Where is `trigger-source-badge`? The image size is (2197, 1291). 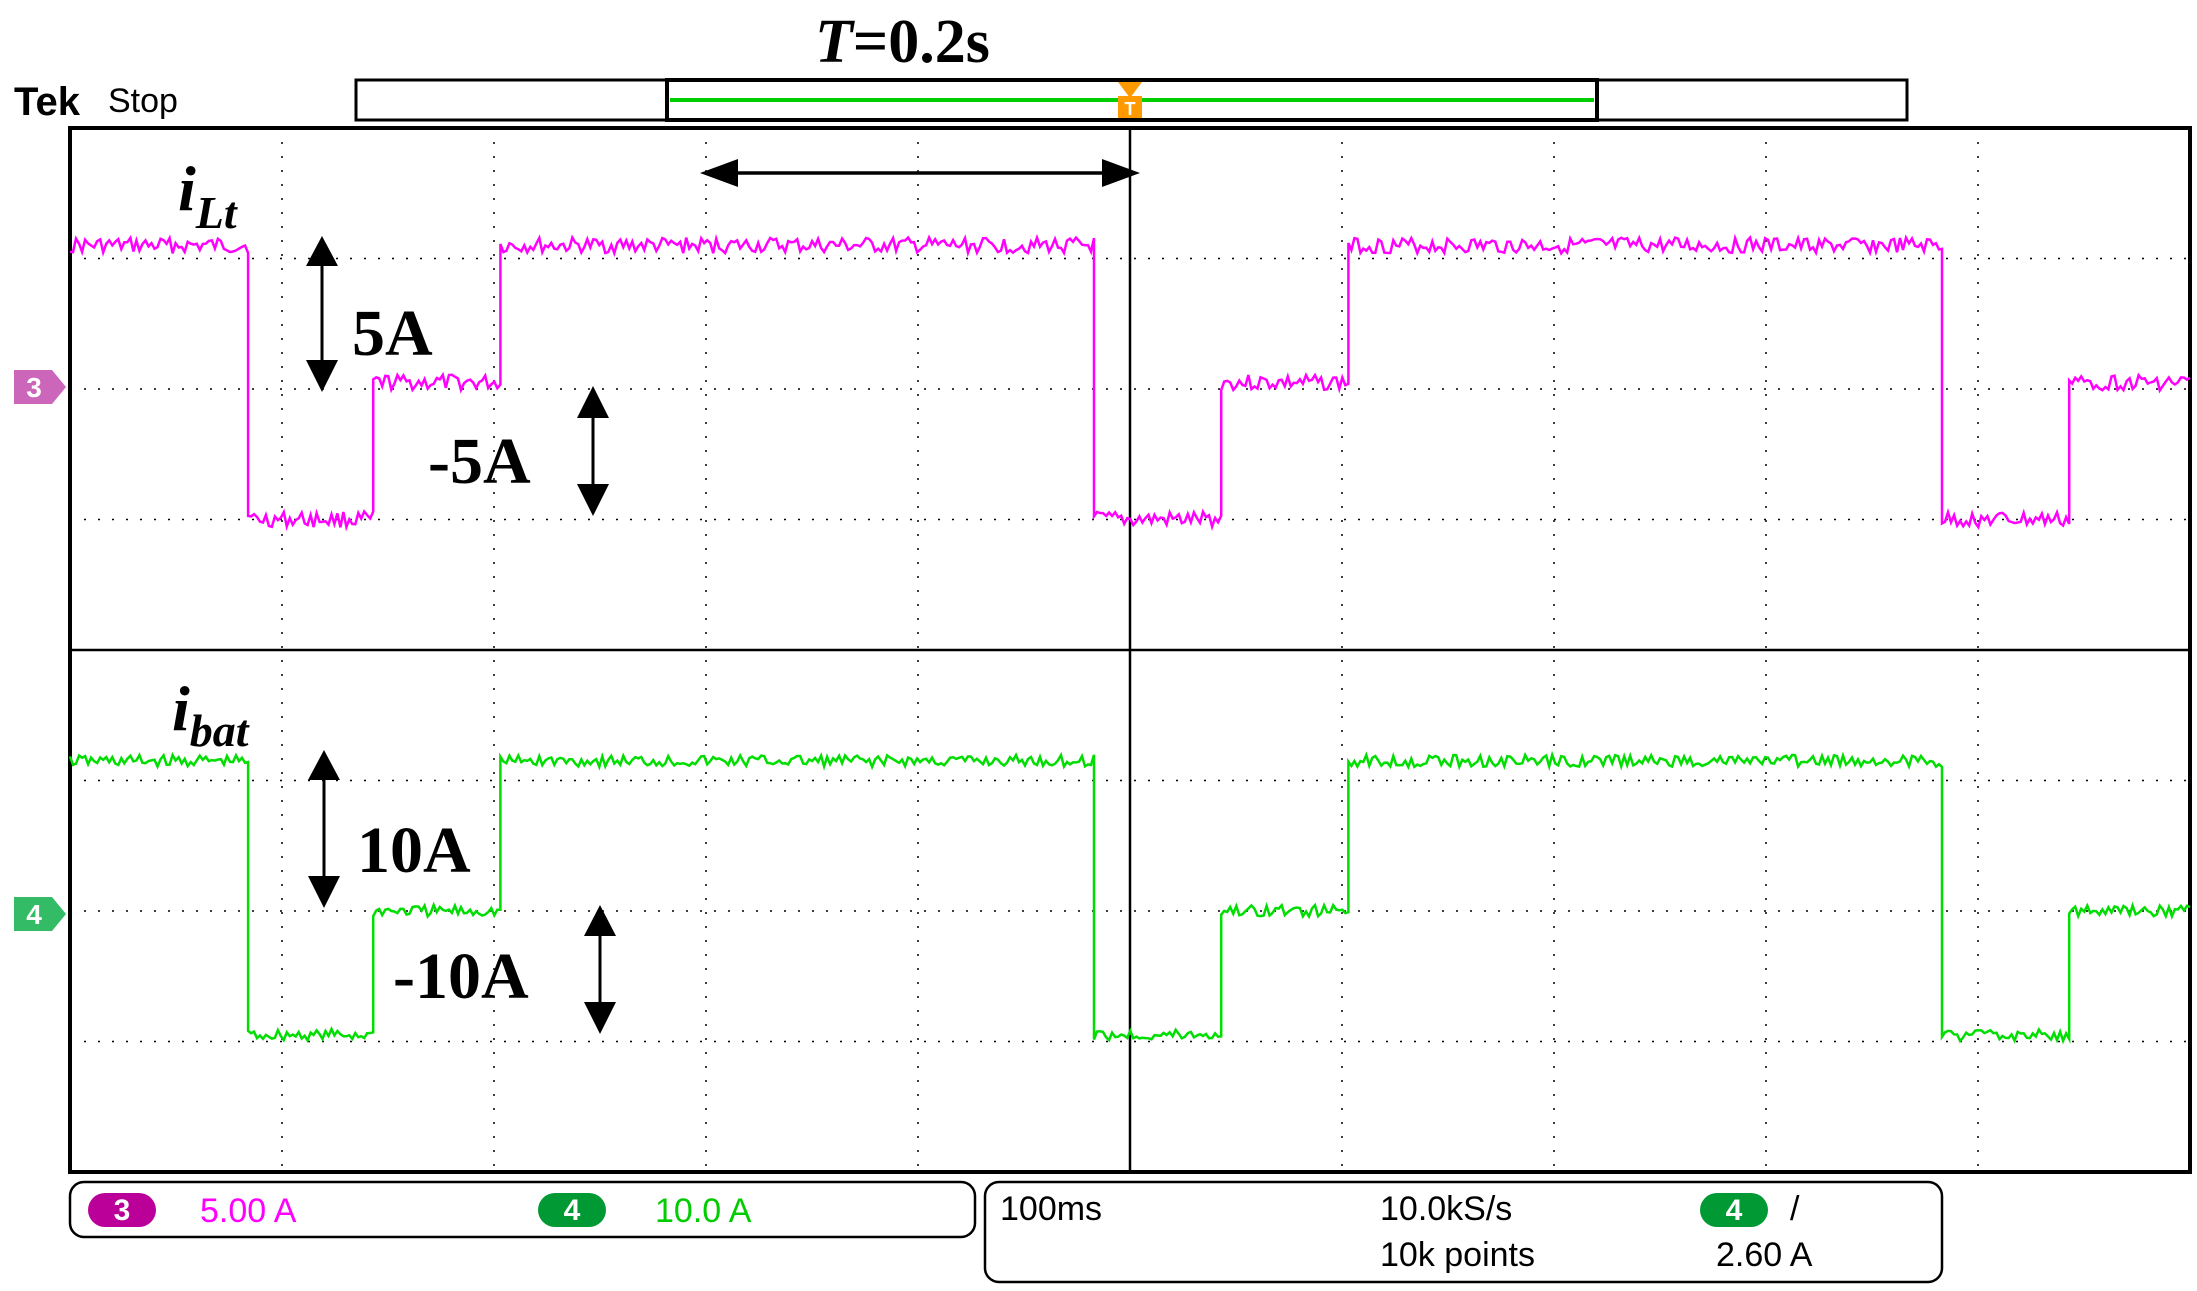
trigger-source-badge is located at coordinates (1734, 1210).